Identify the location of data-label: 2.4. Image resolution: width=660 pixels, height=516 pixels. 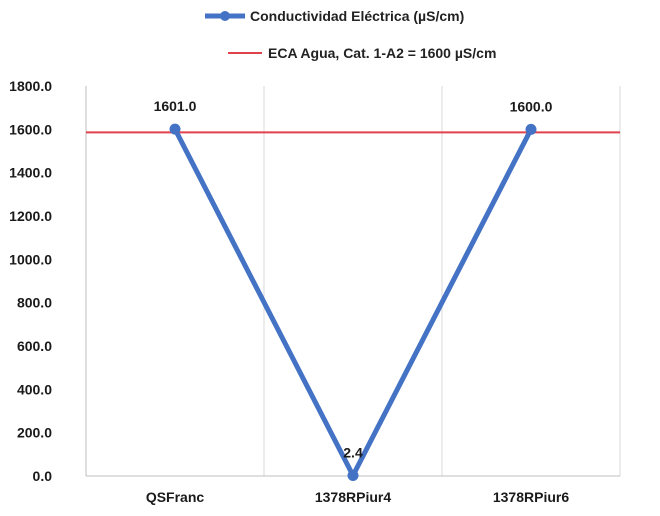
(353, 452).